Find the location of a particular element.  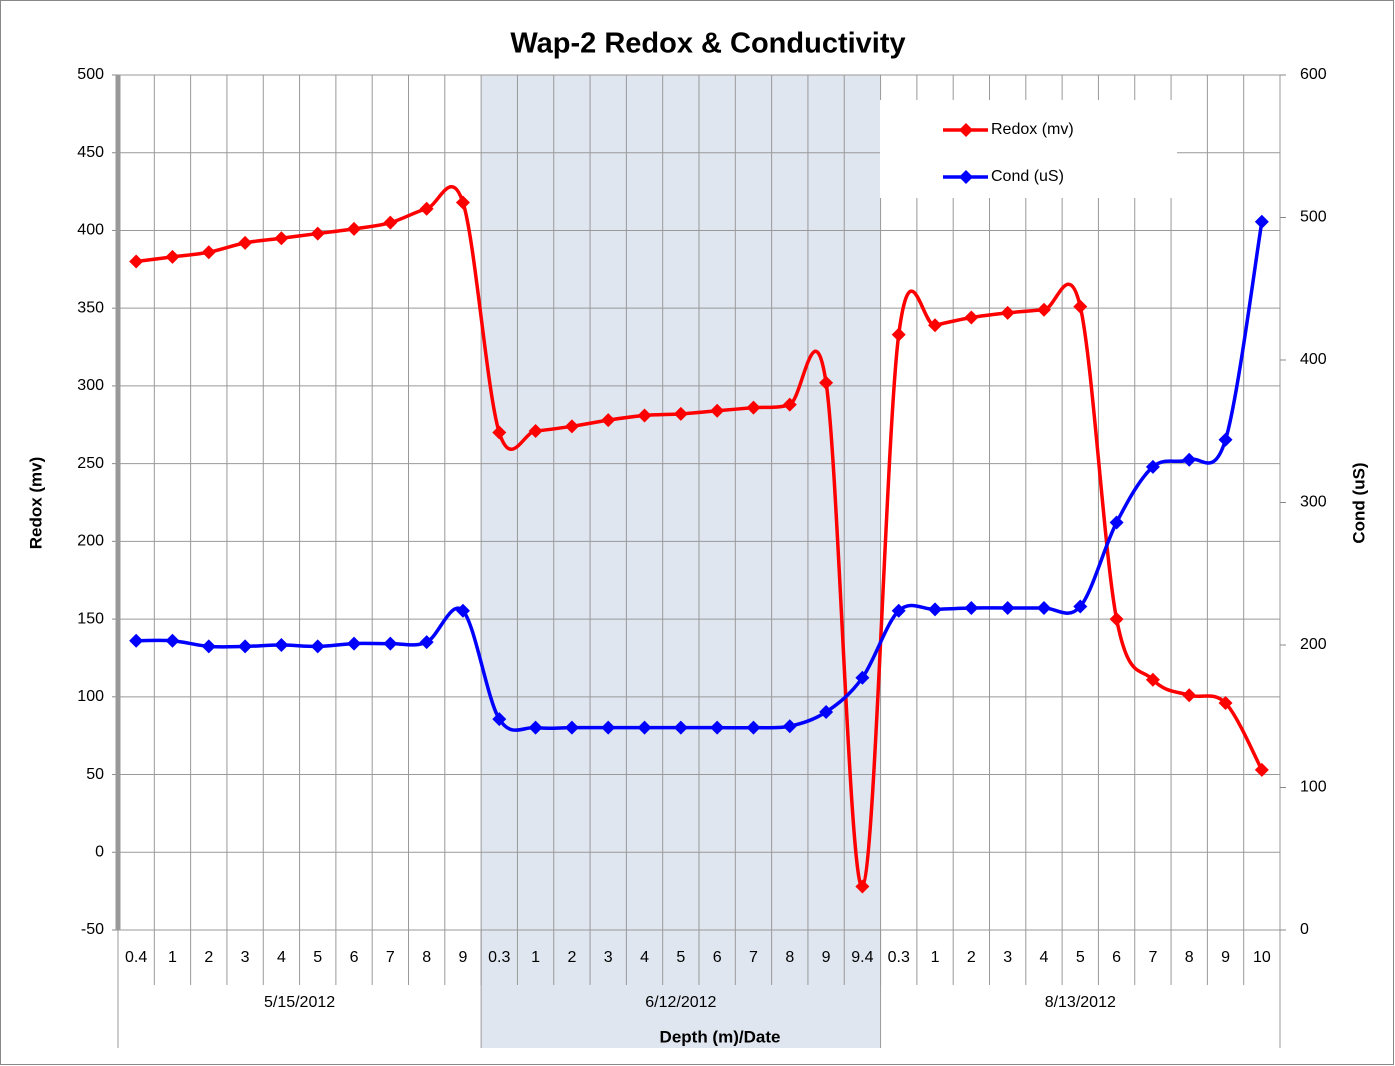

chart-title: Wap-2 Redox & Conductivity is located at coordinates (707, 44).